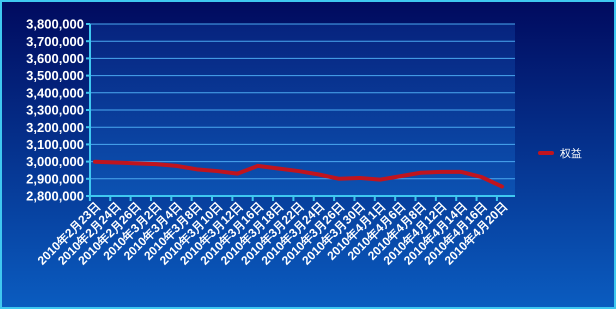 The image size is (616, 309). I want to click on y-tick-label: 3,200,000, so click(55, 127).